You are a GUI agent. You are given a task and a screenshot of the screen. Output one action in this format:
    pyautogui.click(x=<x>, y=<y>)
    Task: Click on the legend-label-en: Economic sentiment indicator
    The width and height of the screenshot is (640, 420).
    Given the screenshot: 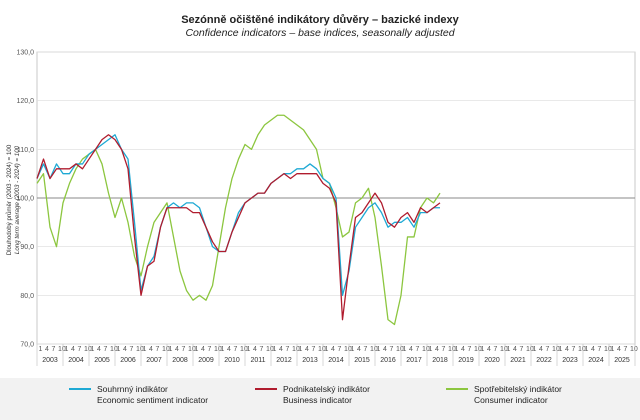 What is the action you would take?
    pyautogui.click(x=153, y=400)
    